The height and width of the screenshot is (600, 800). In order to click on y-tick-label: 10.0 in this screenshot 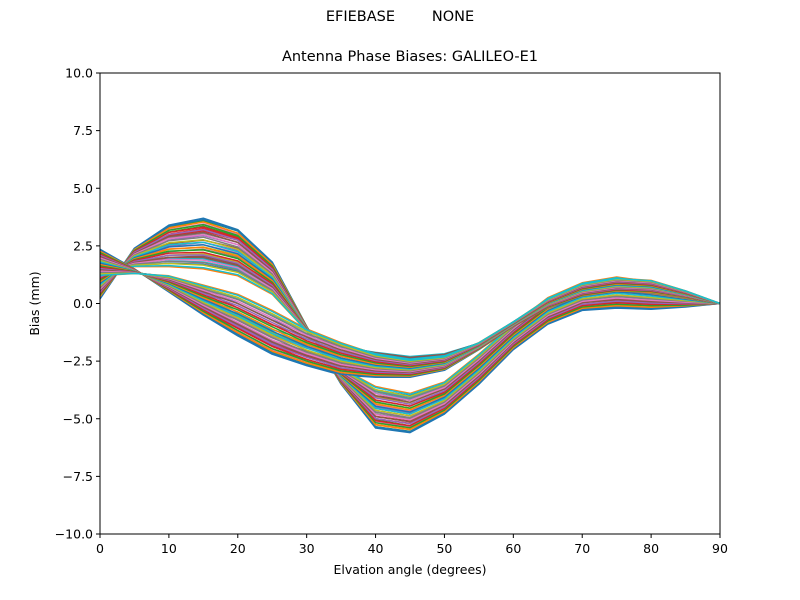, I will do `click(79, 73)`.